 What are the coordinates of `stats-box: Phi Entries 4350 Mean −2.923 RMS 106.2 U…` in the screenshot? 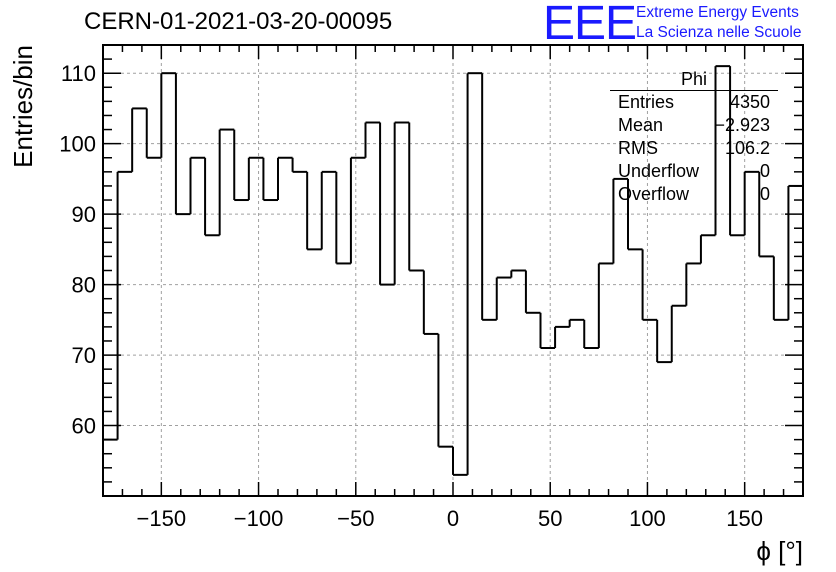 It's located at (694, 137).